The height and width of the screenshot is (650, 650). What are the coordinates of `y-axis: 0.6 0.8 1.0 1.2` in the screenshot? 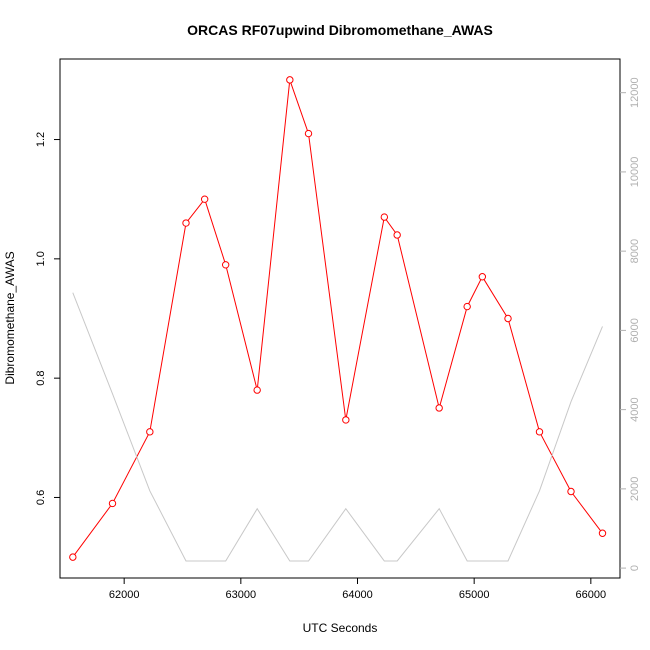 It's located at (47, 318).